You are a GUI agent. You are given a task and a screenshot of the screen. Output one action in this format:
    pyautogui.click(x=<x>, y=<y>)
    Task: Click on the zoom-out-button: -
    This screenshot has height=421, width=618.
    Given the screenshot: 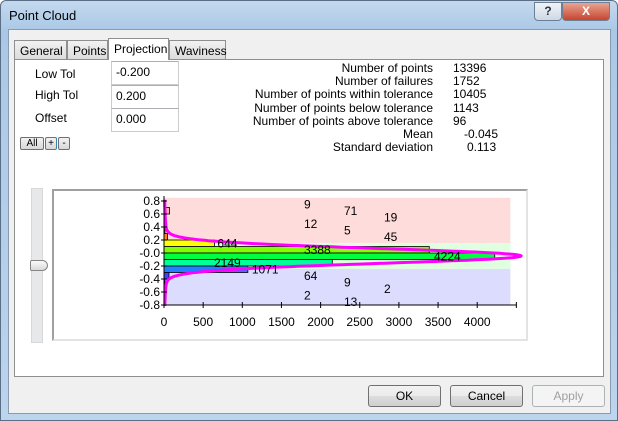 What is the action you would take?
    pyautogui.click(x=64, y=143)
    